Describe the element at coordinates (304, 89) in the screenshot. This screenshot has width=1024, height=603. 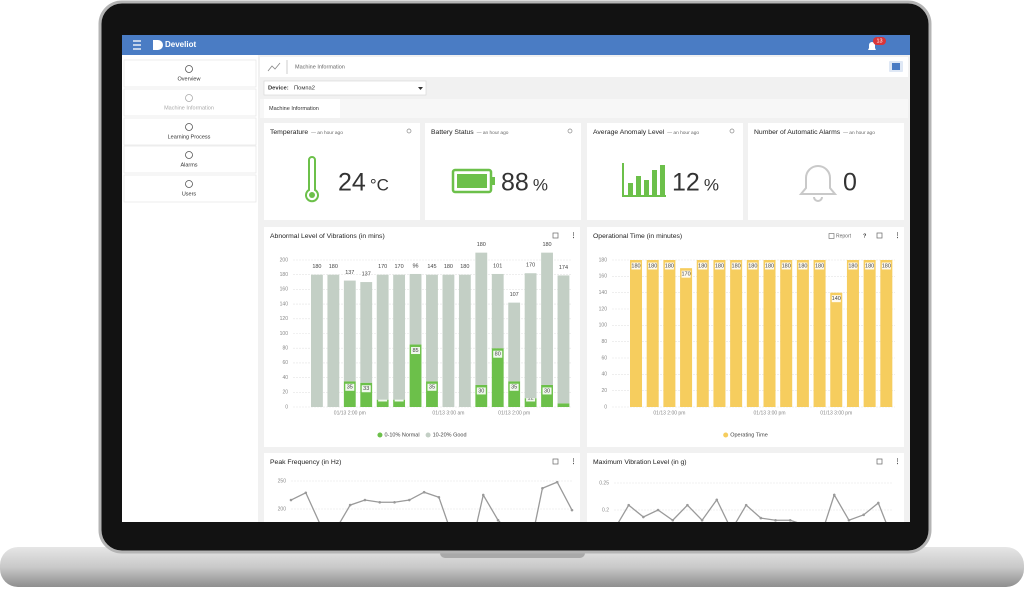
I see `device-value: Помпа2` at that location.